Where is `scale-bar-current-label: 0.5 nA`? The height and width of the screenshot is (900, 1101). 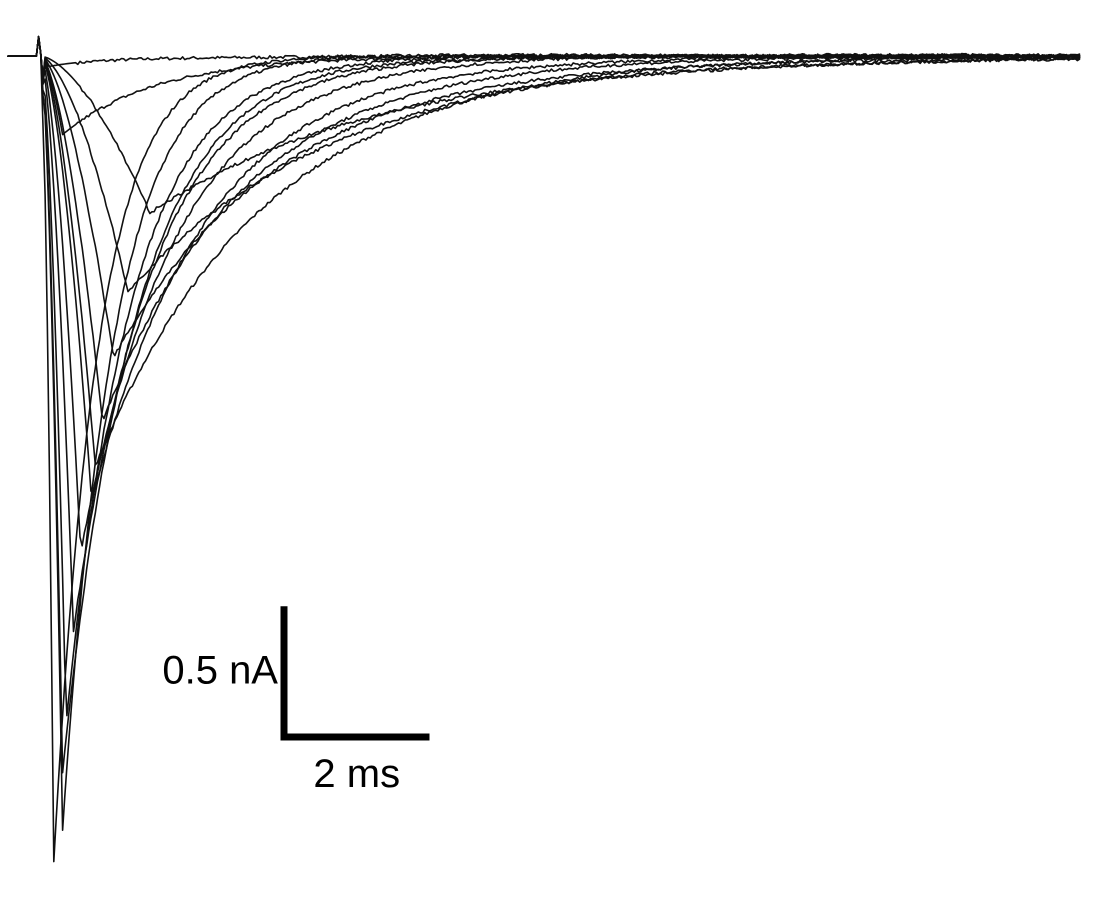 scale-bar-current-label: 0.5 nA is located at coordinates (220, 671).